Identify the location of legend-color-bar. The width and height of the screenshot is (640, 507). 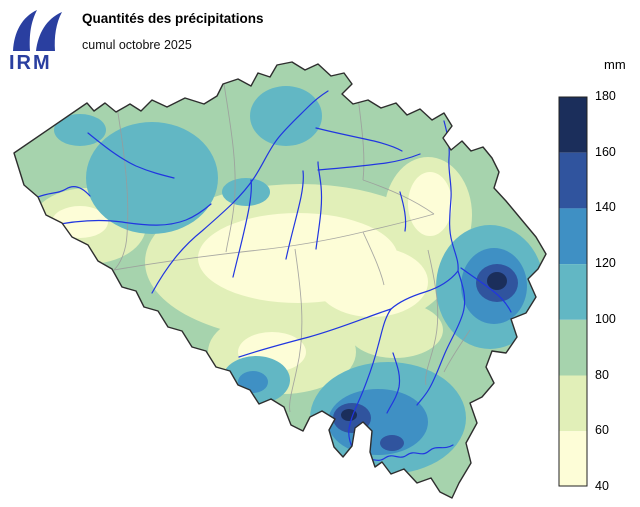
(573, 291).